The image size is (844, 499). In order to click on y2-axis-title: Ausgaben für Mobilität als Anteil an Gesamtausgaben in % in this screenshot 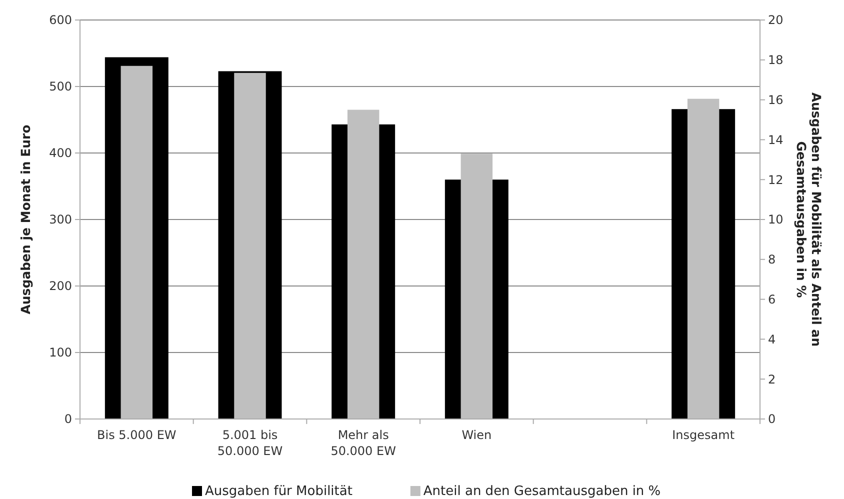, I will do `click(809, 219)`.